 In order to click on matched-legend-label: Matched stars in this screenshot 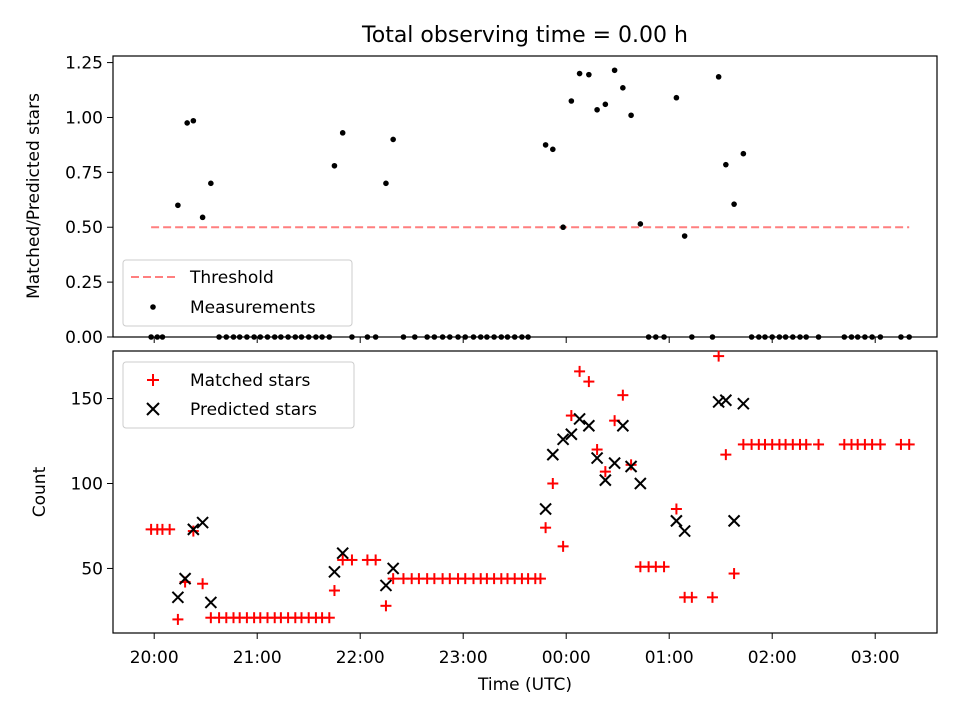, I will do `click(250, 381)`.